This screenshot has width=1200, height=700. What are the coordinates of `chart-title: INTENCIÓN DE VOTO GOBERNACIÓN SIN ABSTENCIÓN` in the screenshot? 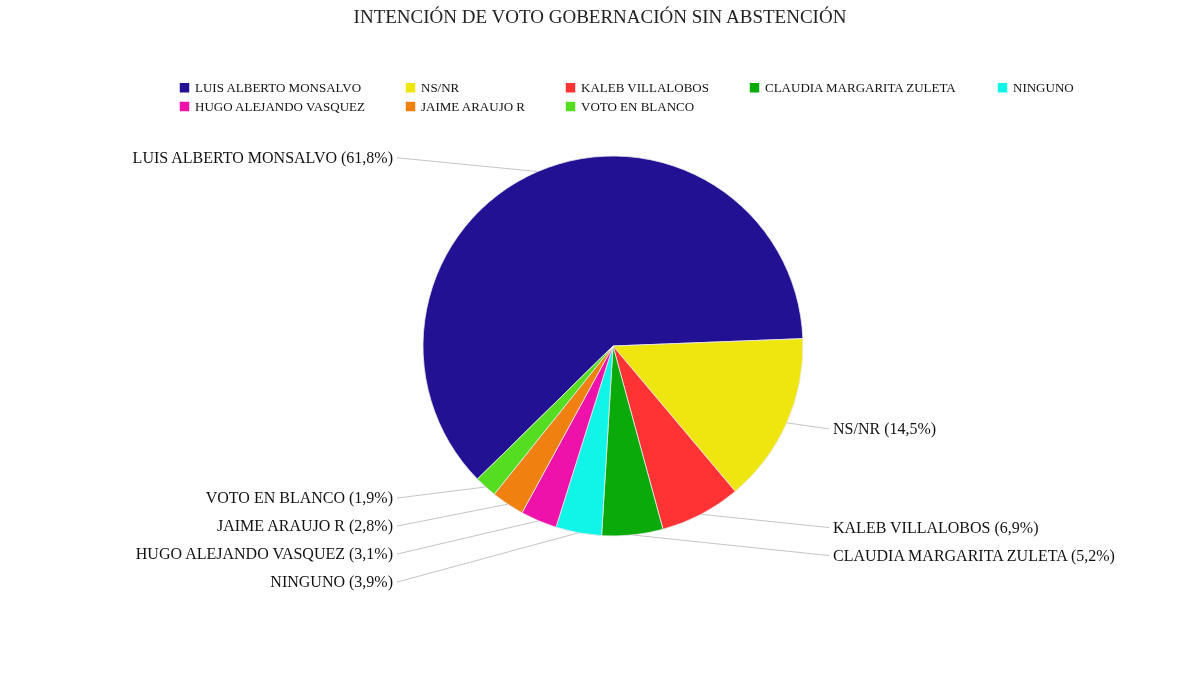 It's located at (600, 16).